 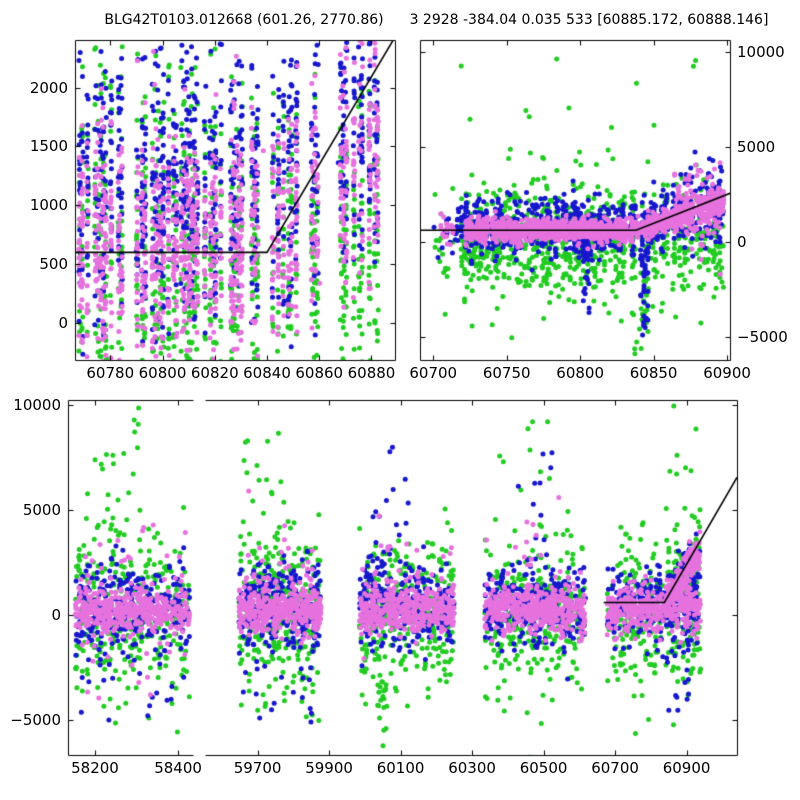 What do you see at coordinates (53, 264) in the screenshot?
I see `y-tick-label: 500` at bounding box center [53, 264].